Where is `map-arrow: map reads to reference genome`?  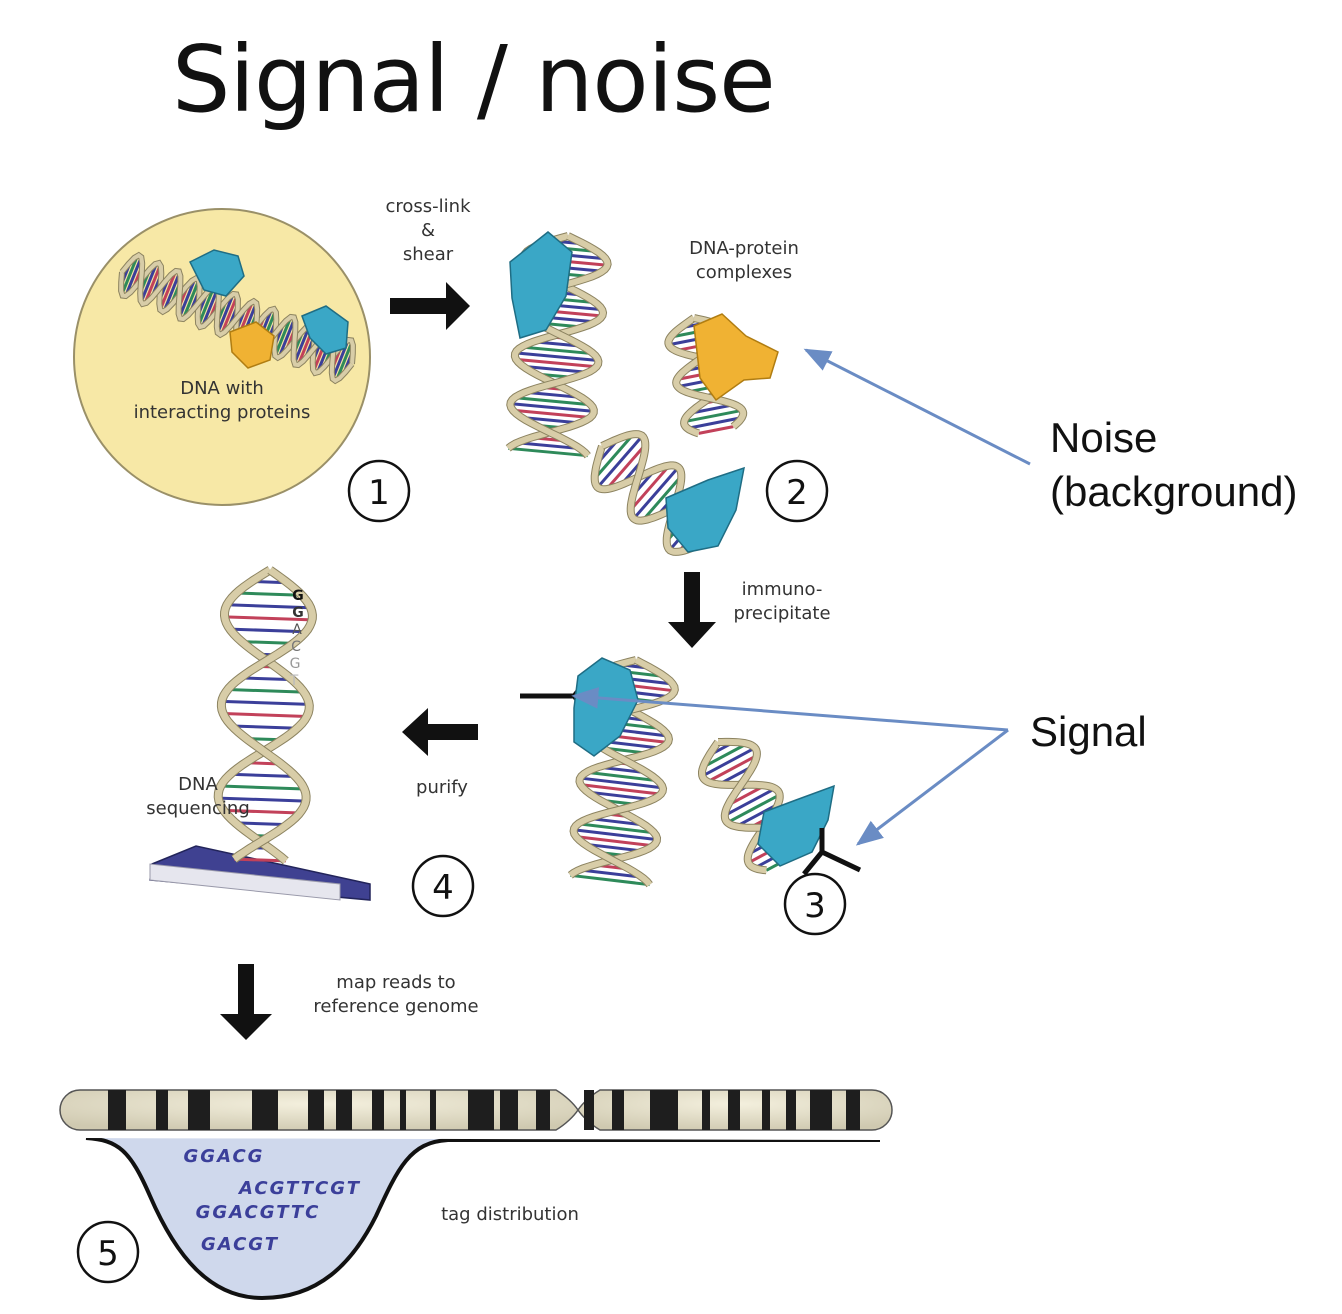
map-arrow: map reads to reference genome is located at coordinates (349, 1002).